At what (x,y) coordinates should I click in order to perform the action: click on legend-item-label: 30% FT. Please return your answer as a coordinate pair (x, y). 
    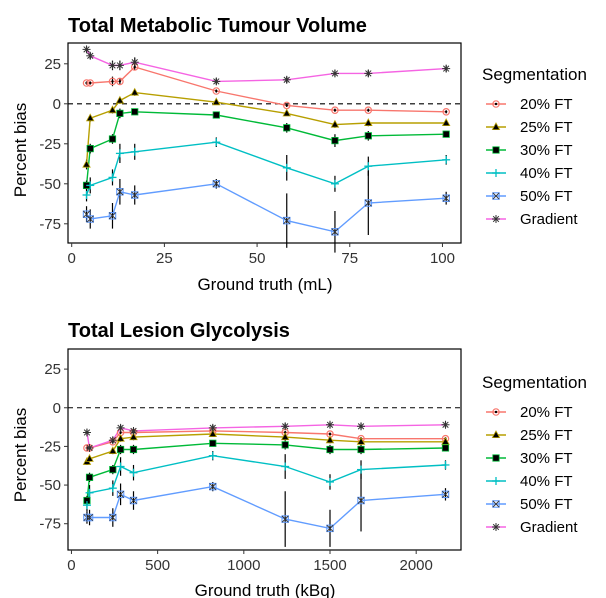
    Looking at the image, I should click on (546, 458).